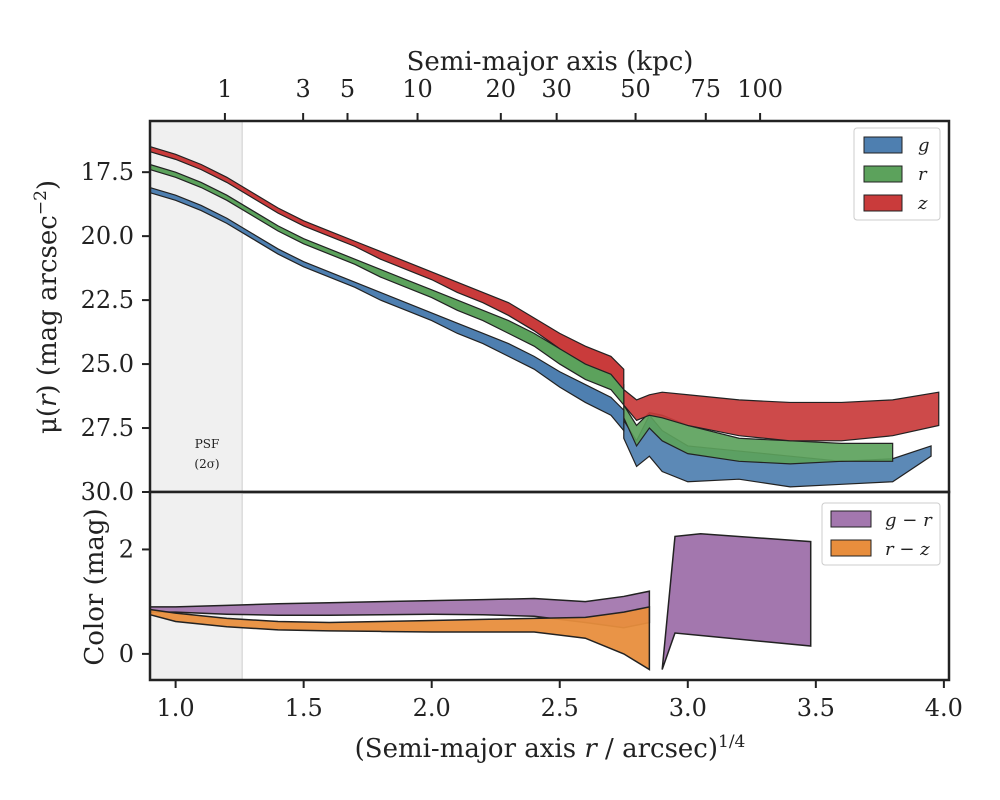 This screenshot has height=800, width=1000. I want to click on top-x-tick-label: 30, so click(556, 89).